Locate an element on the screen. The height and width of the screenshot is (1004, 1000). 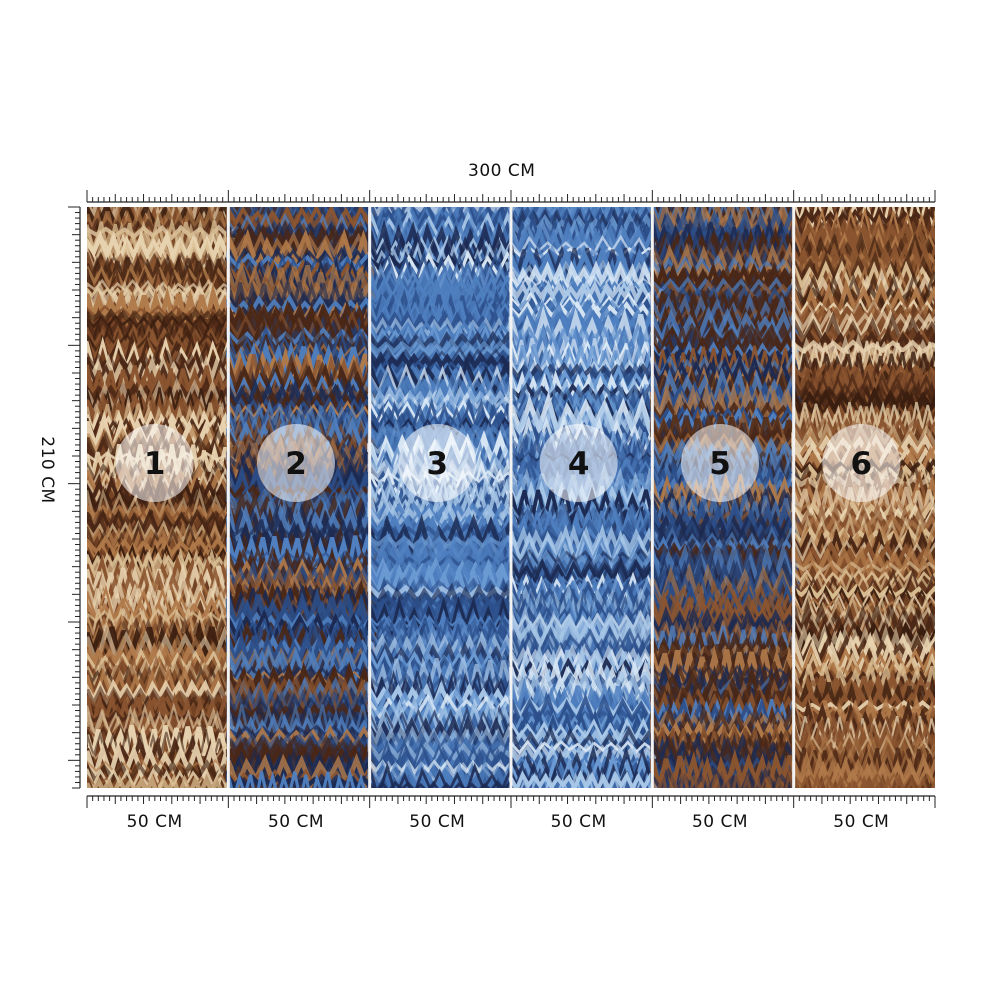
left-ruler is located at coordinates (74, 497).